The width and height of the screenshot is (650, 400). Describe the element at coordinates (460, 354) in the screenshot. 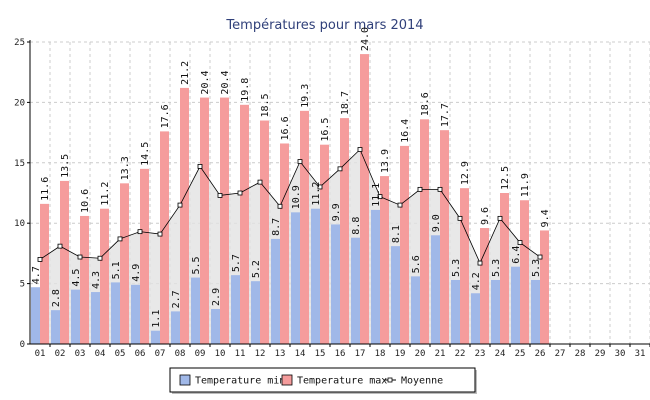

I see `x-tick-label: 22` at that location.